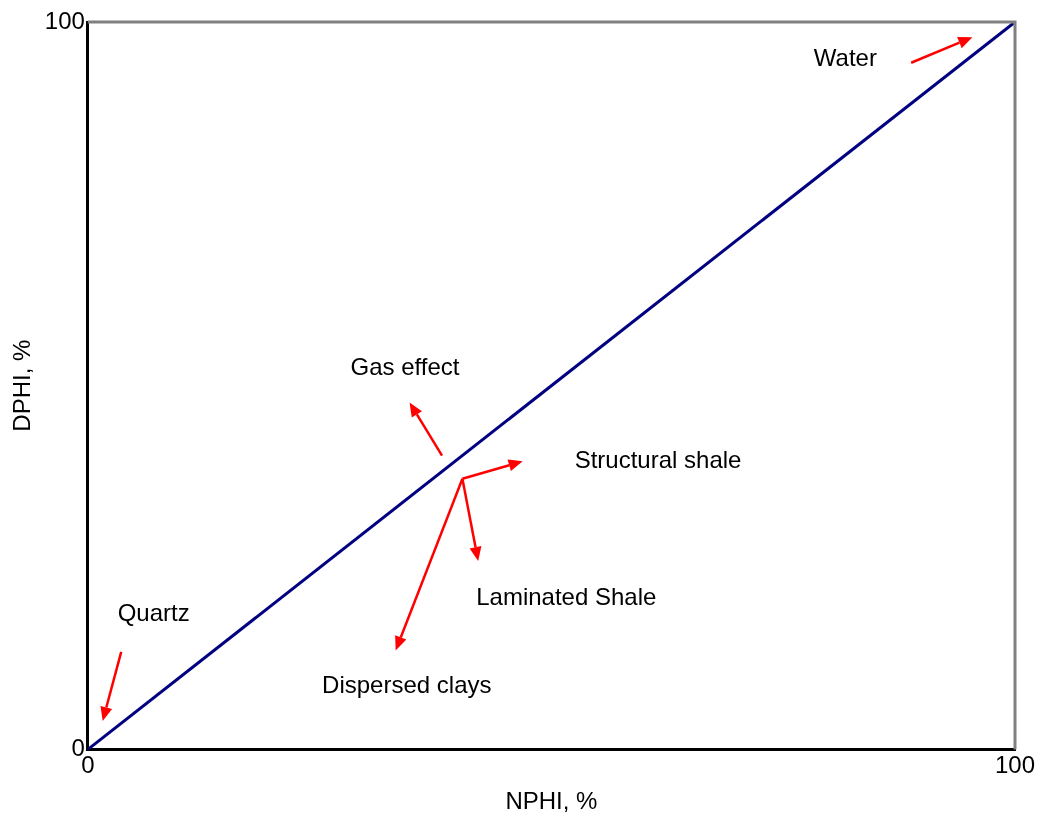 The height and width of the screenshot is (826, 1040). I want to click on annotation: Quartz, so click(153, 613).